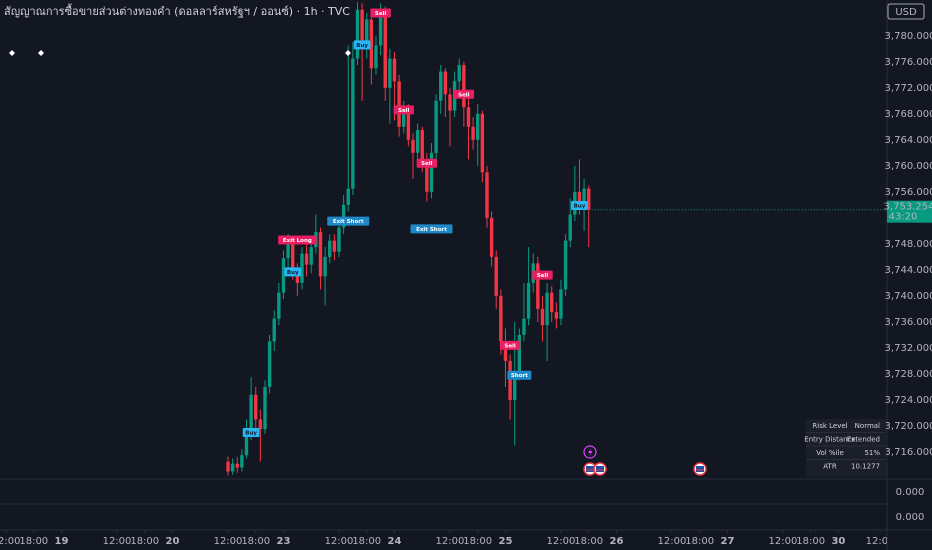 The height and width of the screenshot is (550, 932). What do you see at coordinates (431, 230) in the screenshot?
I see `signal-text: Exit Short` at bounding box center [431, 230].